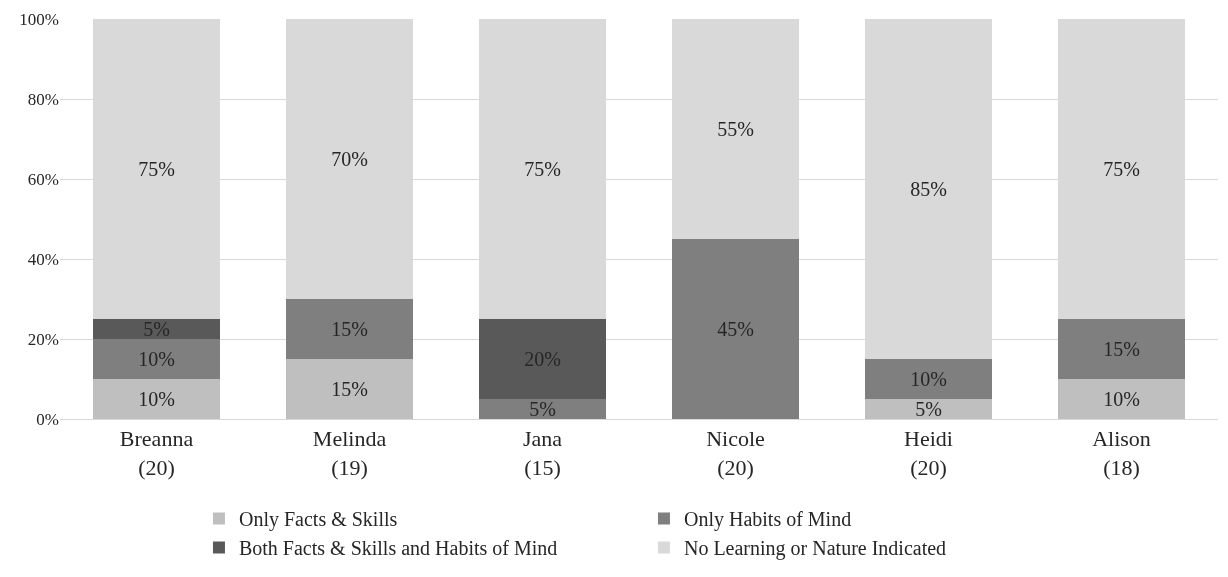 The height and width of the screenshot is (577, 1228). Describe the element at coordinates (542, 453) in the screenshot. I see `x-tick-label: Jana (15)` at that location.